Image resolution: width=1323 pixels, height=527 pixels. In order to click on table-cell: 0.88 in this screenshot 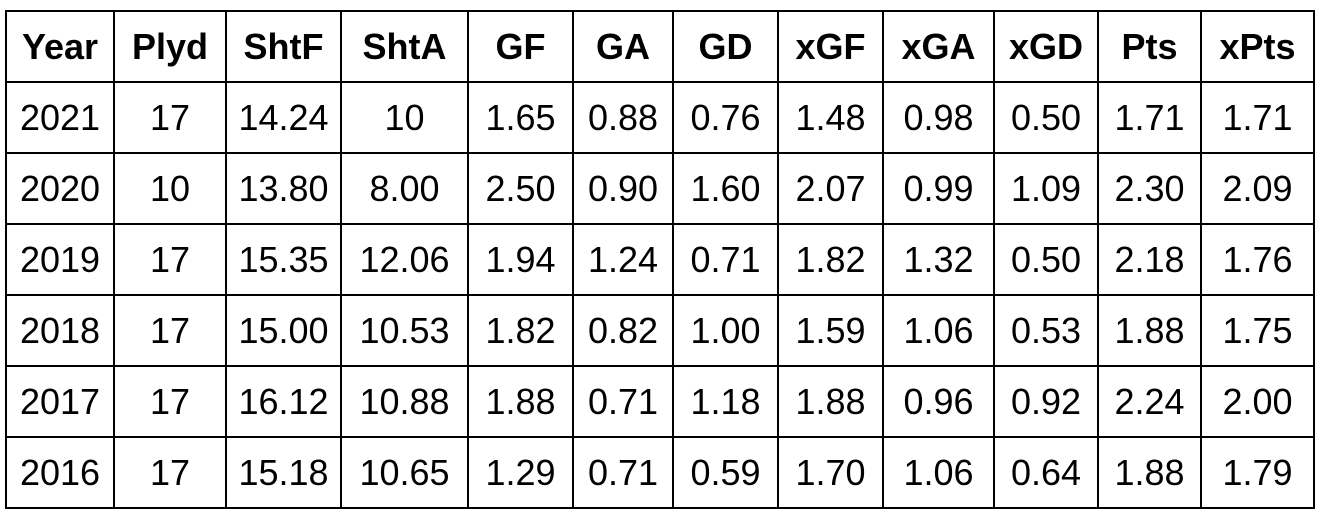, I will do `click(623, 117)`.